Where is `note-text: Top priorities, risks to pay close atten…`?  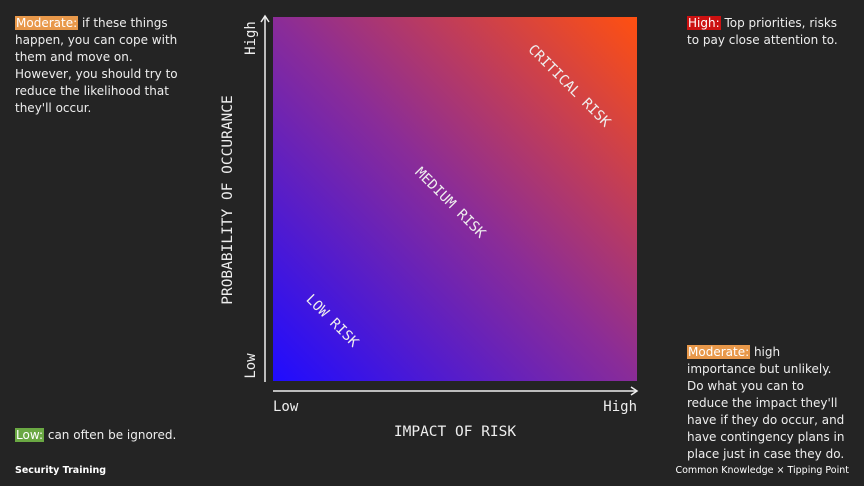
note-text: Top priorities, risks to pay close atten… is located at coordinates (762, 31).